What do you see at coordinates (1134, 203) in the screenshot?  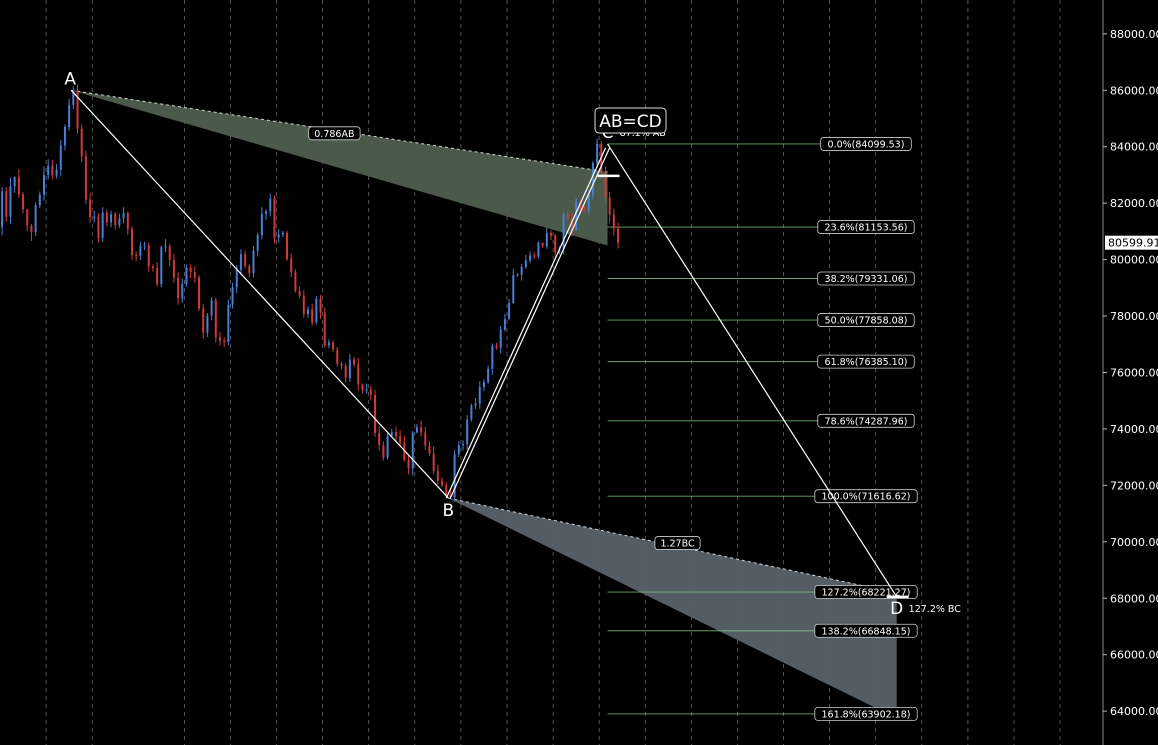 I see `price-tick-label: 82000.00` at bounding box center [1134, 203].